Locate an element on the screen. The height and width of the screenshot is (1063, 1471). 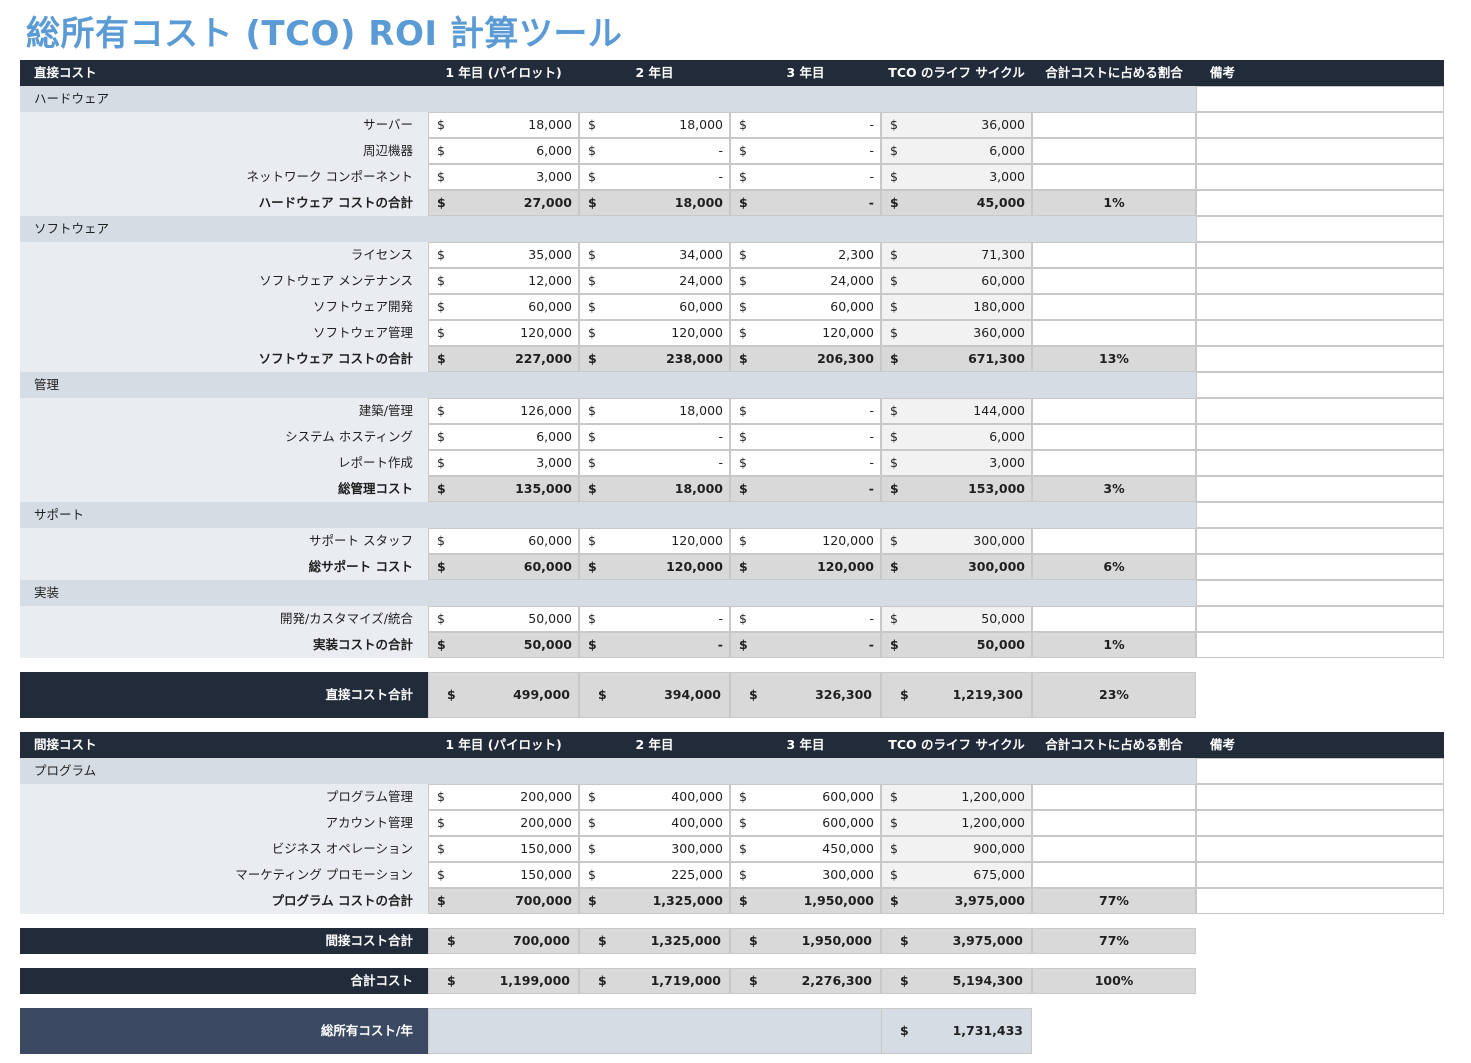
year3-cell: $300,000 is located at coordinates (805, 875).